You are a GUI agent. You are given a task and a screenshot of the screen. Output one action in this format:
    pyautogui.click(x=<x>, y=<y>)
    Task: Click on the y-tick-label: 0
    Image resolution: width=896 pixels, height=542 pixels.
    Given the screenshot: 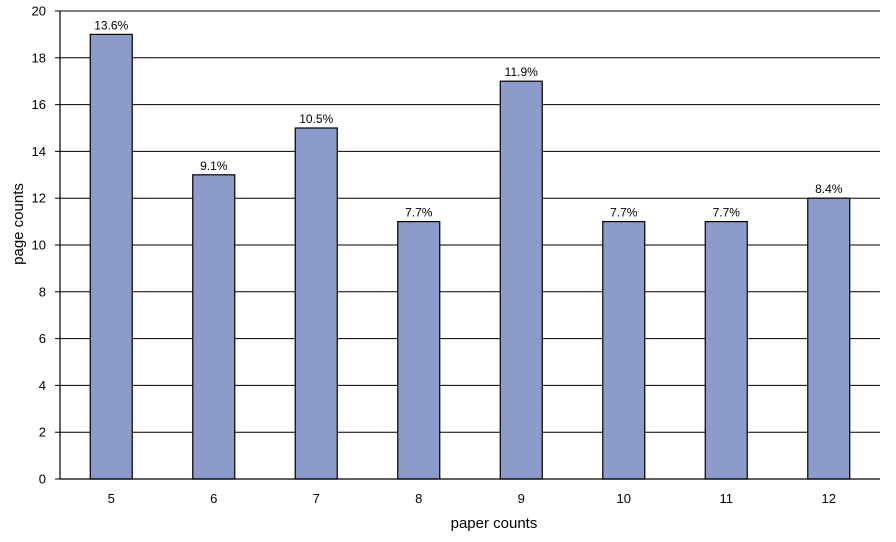 What is the action you would take?
    pyautogui.click(x=42, y=479)
    